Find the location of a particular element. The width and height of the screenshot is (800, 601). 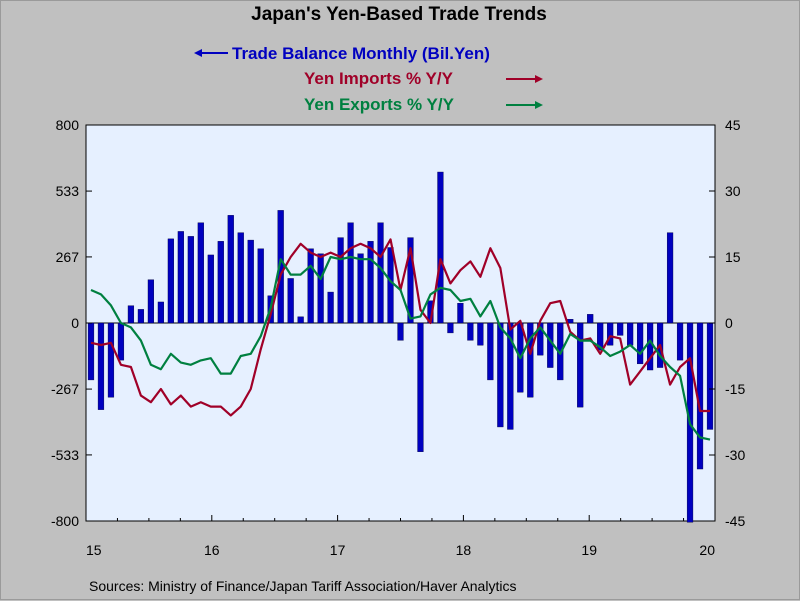

right-axis-tick-label: 30 is located at coordinates (733, 191).